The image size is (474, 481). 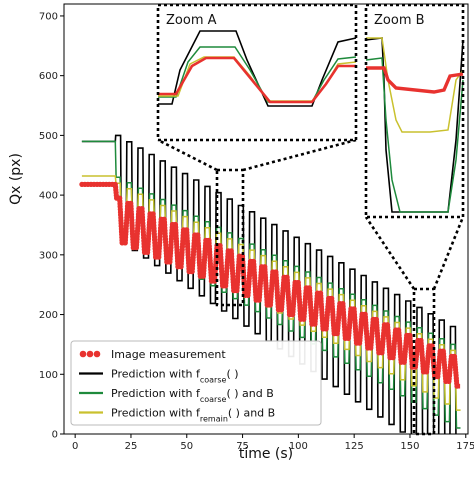 I want to click on x-axis-label: time (s), so click(x=266, y=454).